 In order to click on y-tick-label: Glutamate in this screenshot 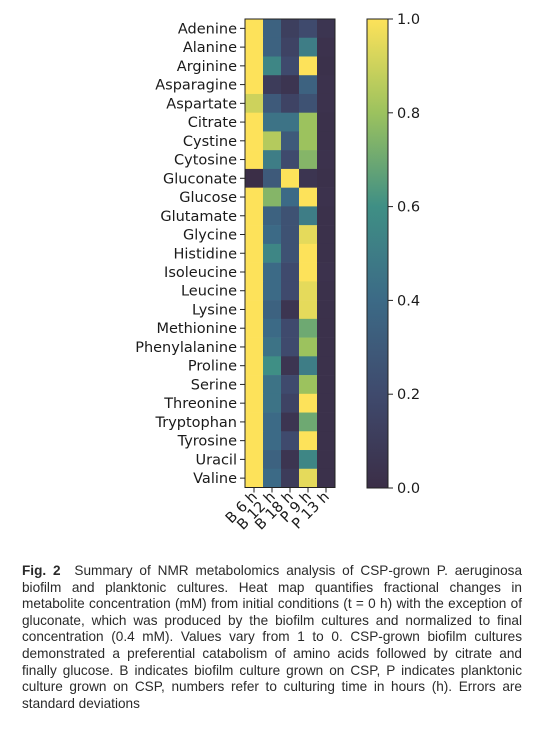, I will do `click(198, 217)`.